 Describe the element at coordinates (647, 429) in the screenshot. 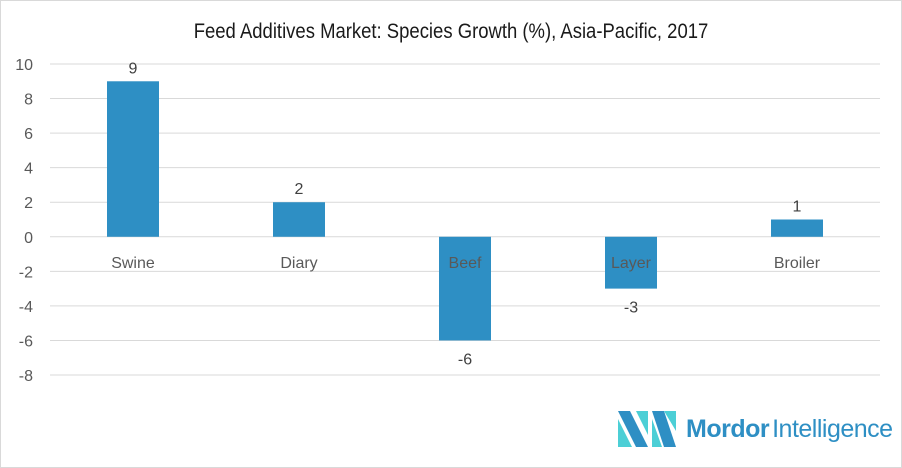

I see `logo-mark-icon` at that location.